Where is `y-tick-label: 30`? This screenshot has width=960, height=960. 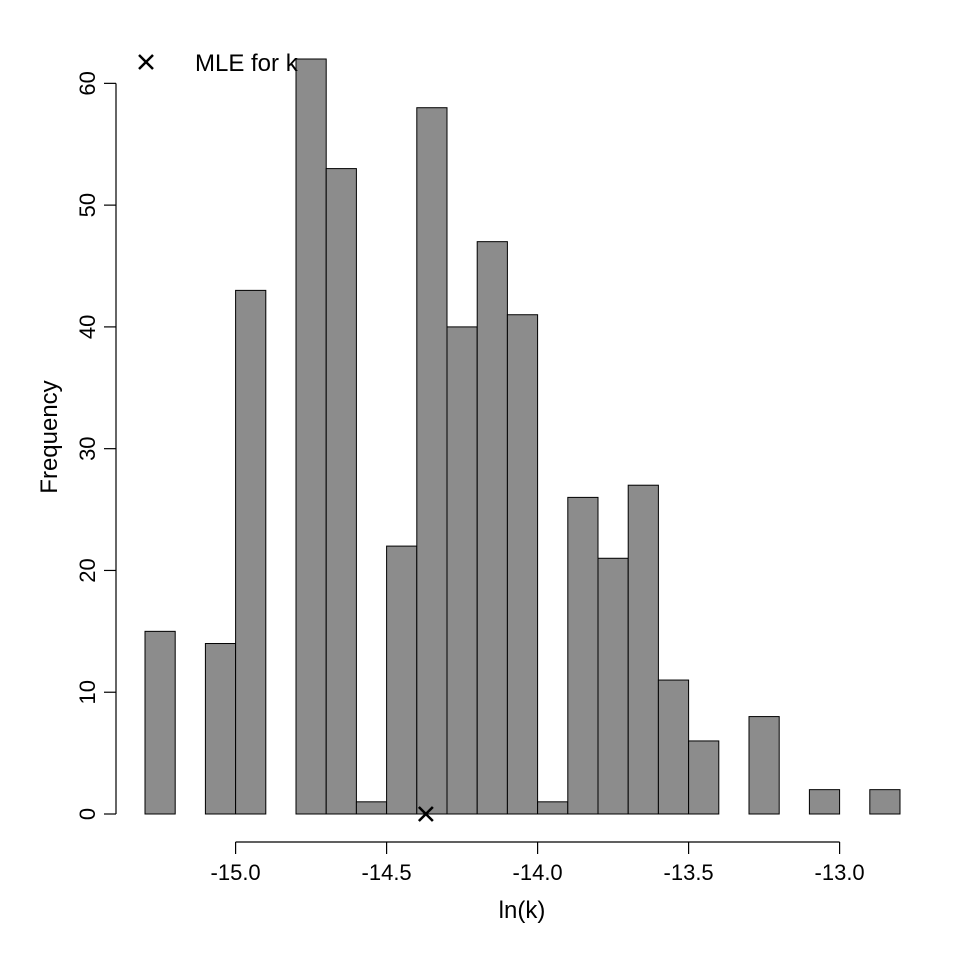 y-tick-label: 30 is located at coordinates (87, 448).